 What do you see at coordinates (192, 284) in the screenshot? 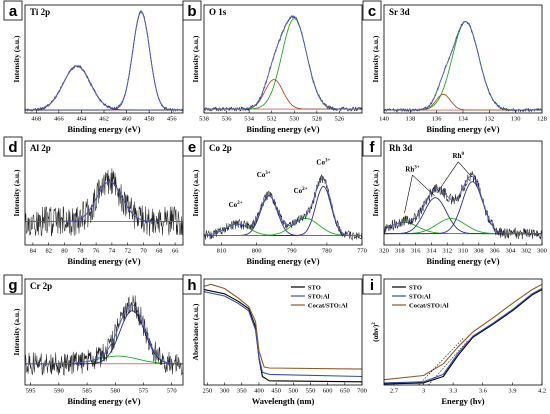
I see `panel-letter-box-h` at bounding box center [192, 284].